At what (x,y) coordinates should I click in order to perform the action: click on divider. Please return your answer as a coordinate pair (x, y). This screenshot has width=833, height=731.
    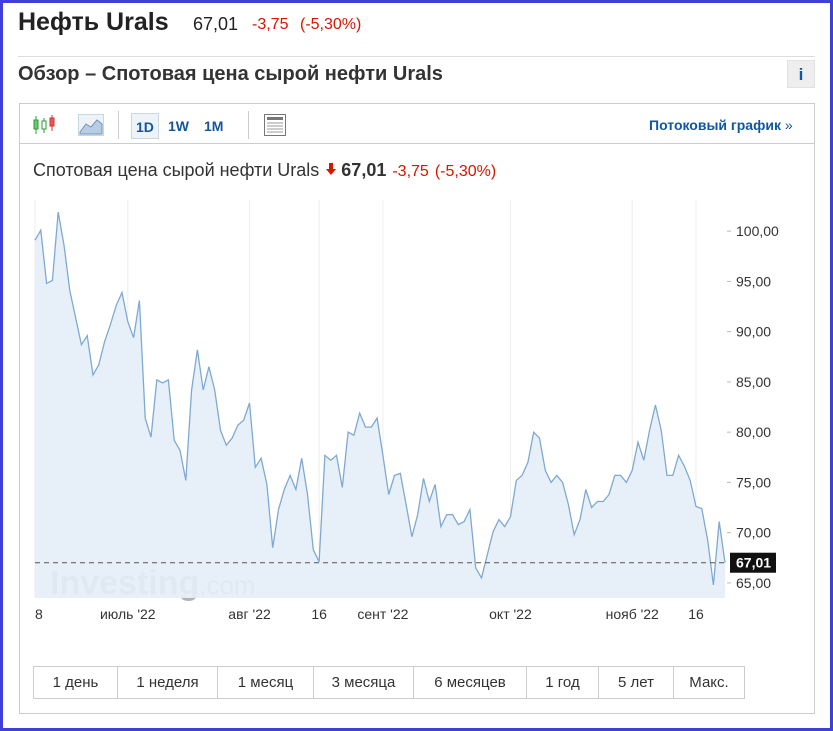
    Looking at the image, I should click on (416, 56).